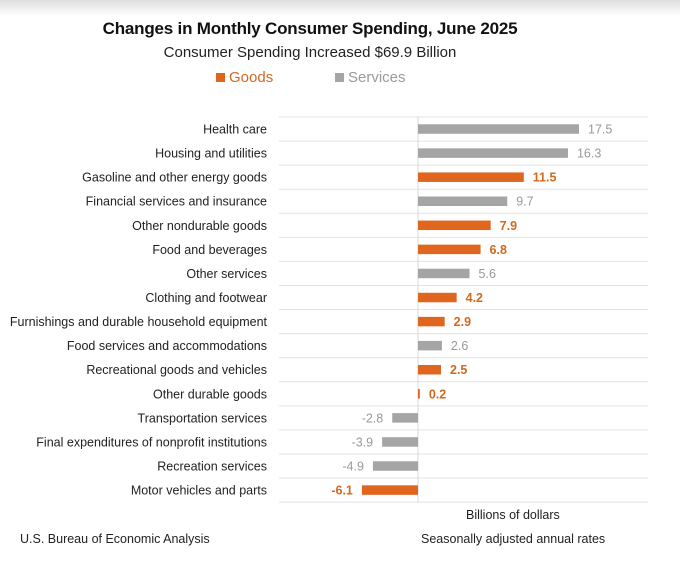 The width and height of the screenshot is (680, 578). I want to click on legend-item-services: Services, so click(370, 77).